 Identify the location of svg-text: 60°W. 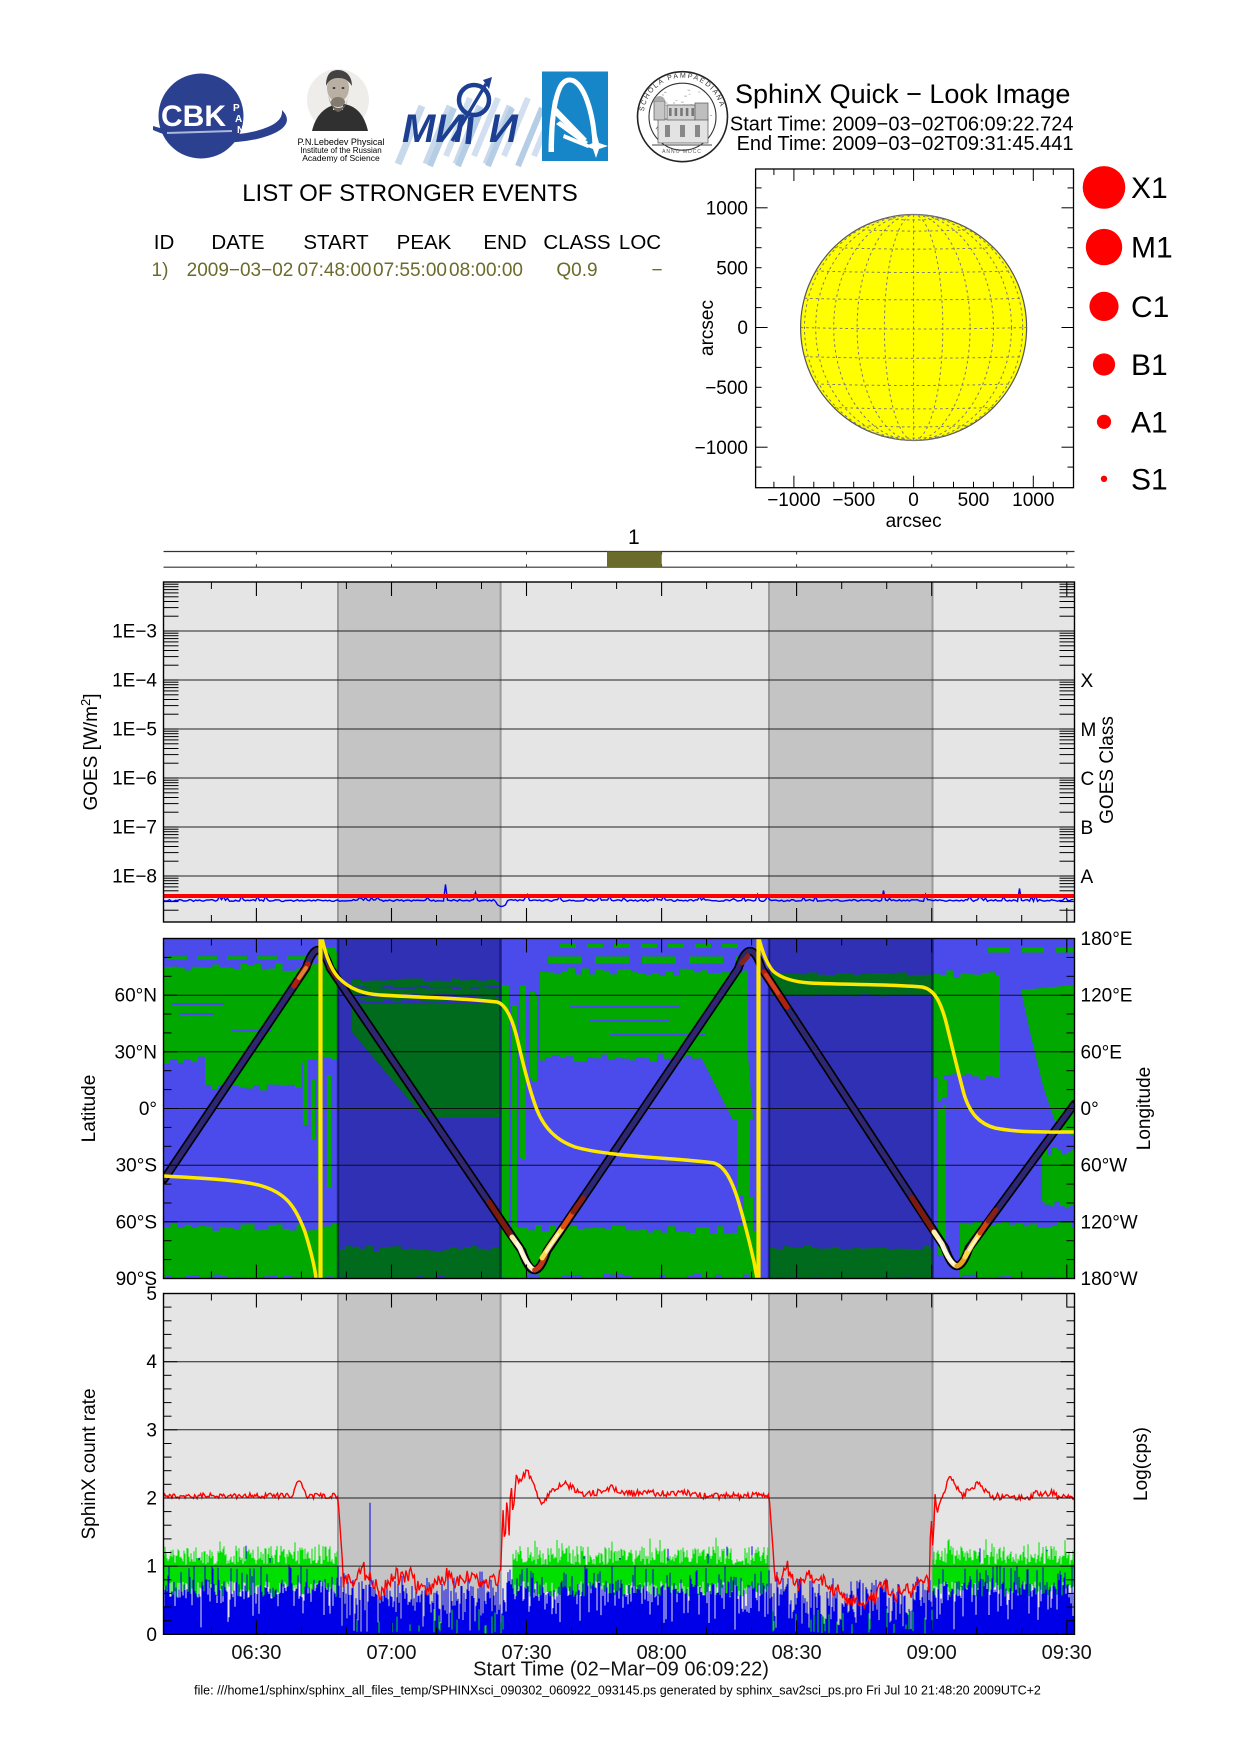
(1104, 1166).